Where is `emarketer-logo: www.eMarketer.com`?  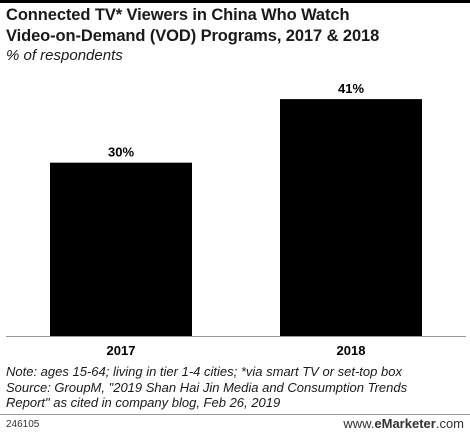
emarketer-logo: www.eMarketer.com is located at coordinates (403, 423).